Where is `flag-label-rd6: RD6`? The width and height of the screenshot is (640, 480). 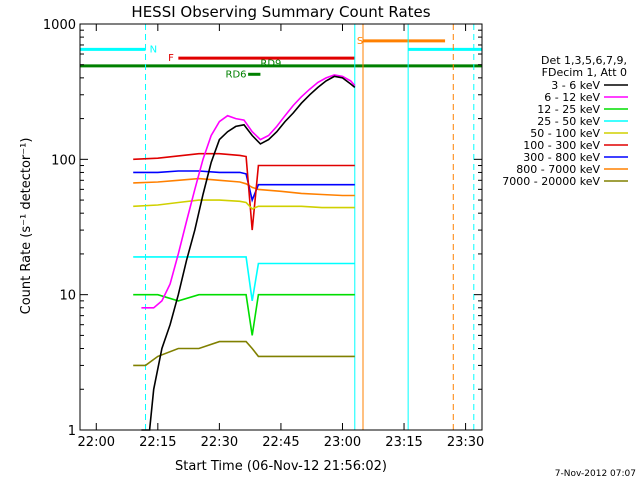 flag-label-rd6: RD6 is located at coordinates (236, 74).